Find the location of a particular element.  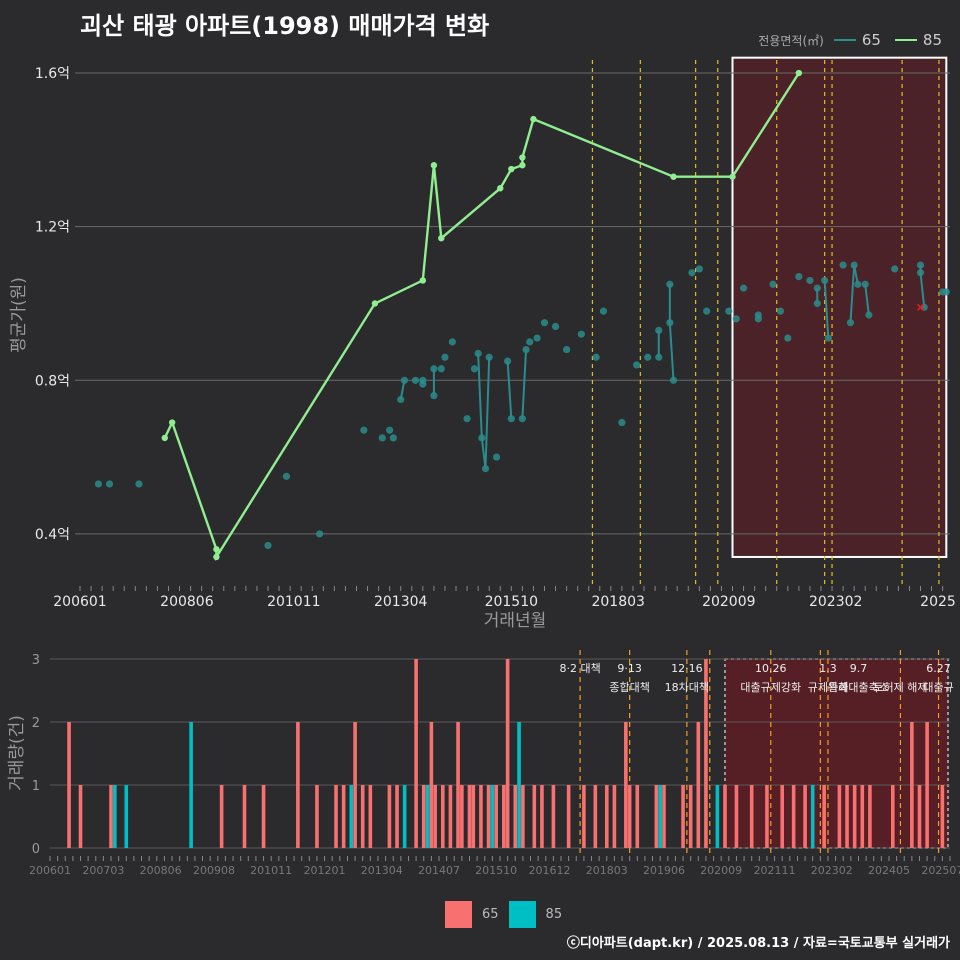

policy-annotation-name: 대출규제강화 is located at coordinates (770, 687).